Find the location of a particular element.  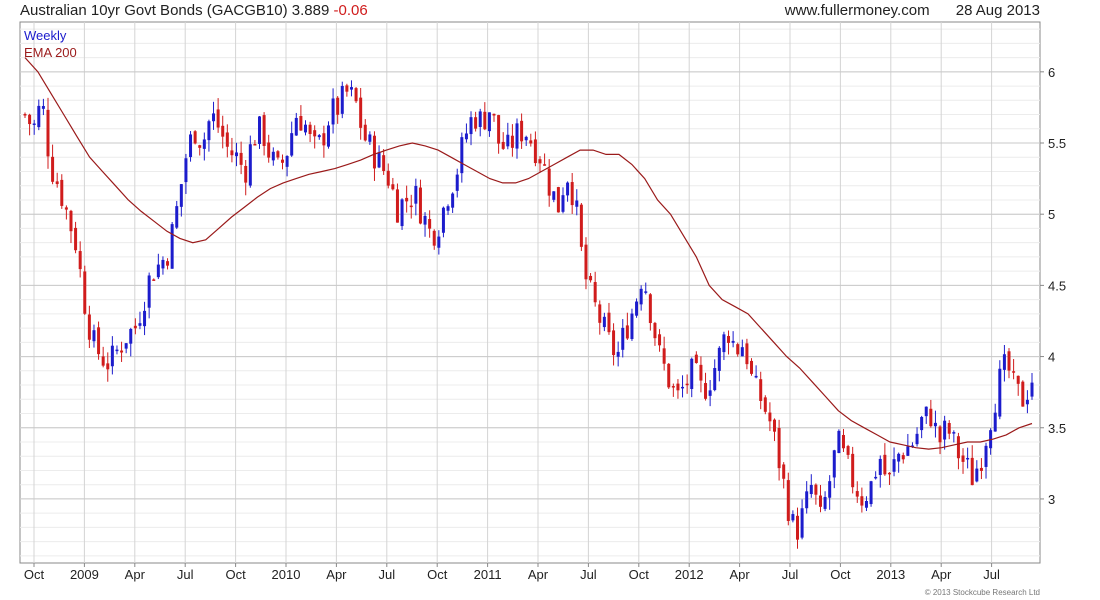

legend-weekly: Weekly is located at coordinates (45, 35).